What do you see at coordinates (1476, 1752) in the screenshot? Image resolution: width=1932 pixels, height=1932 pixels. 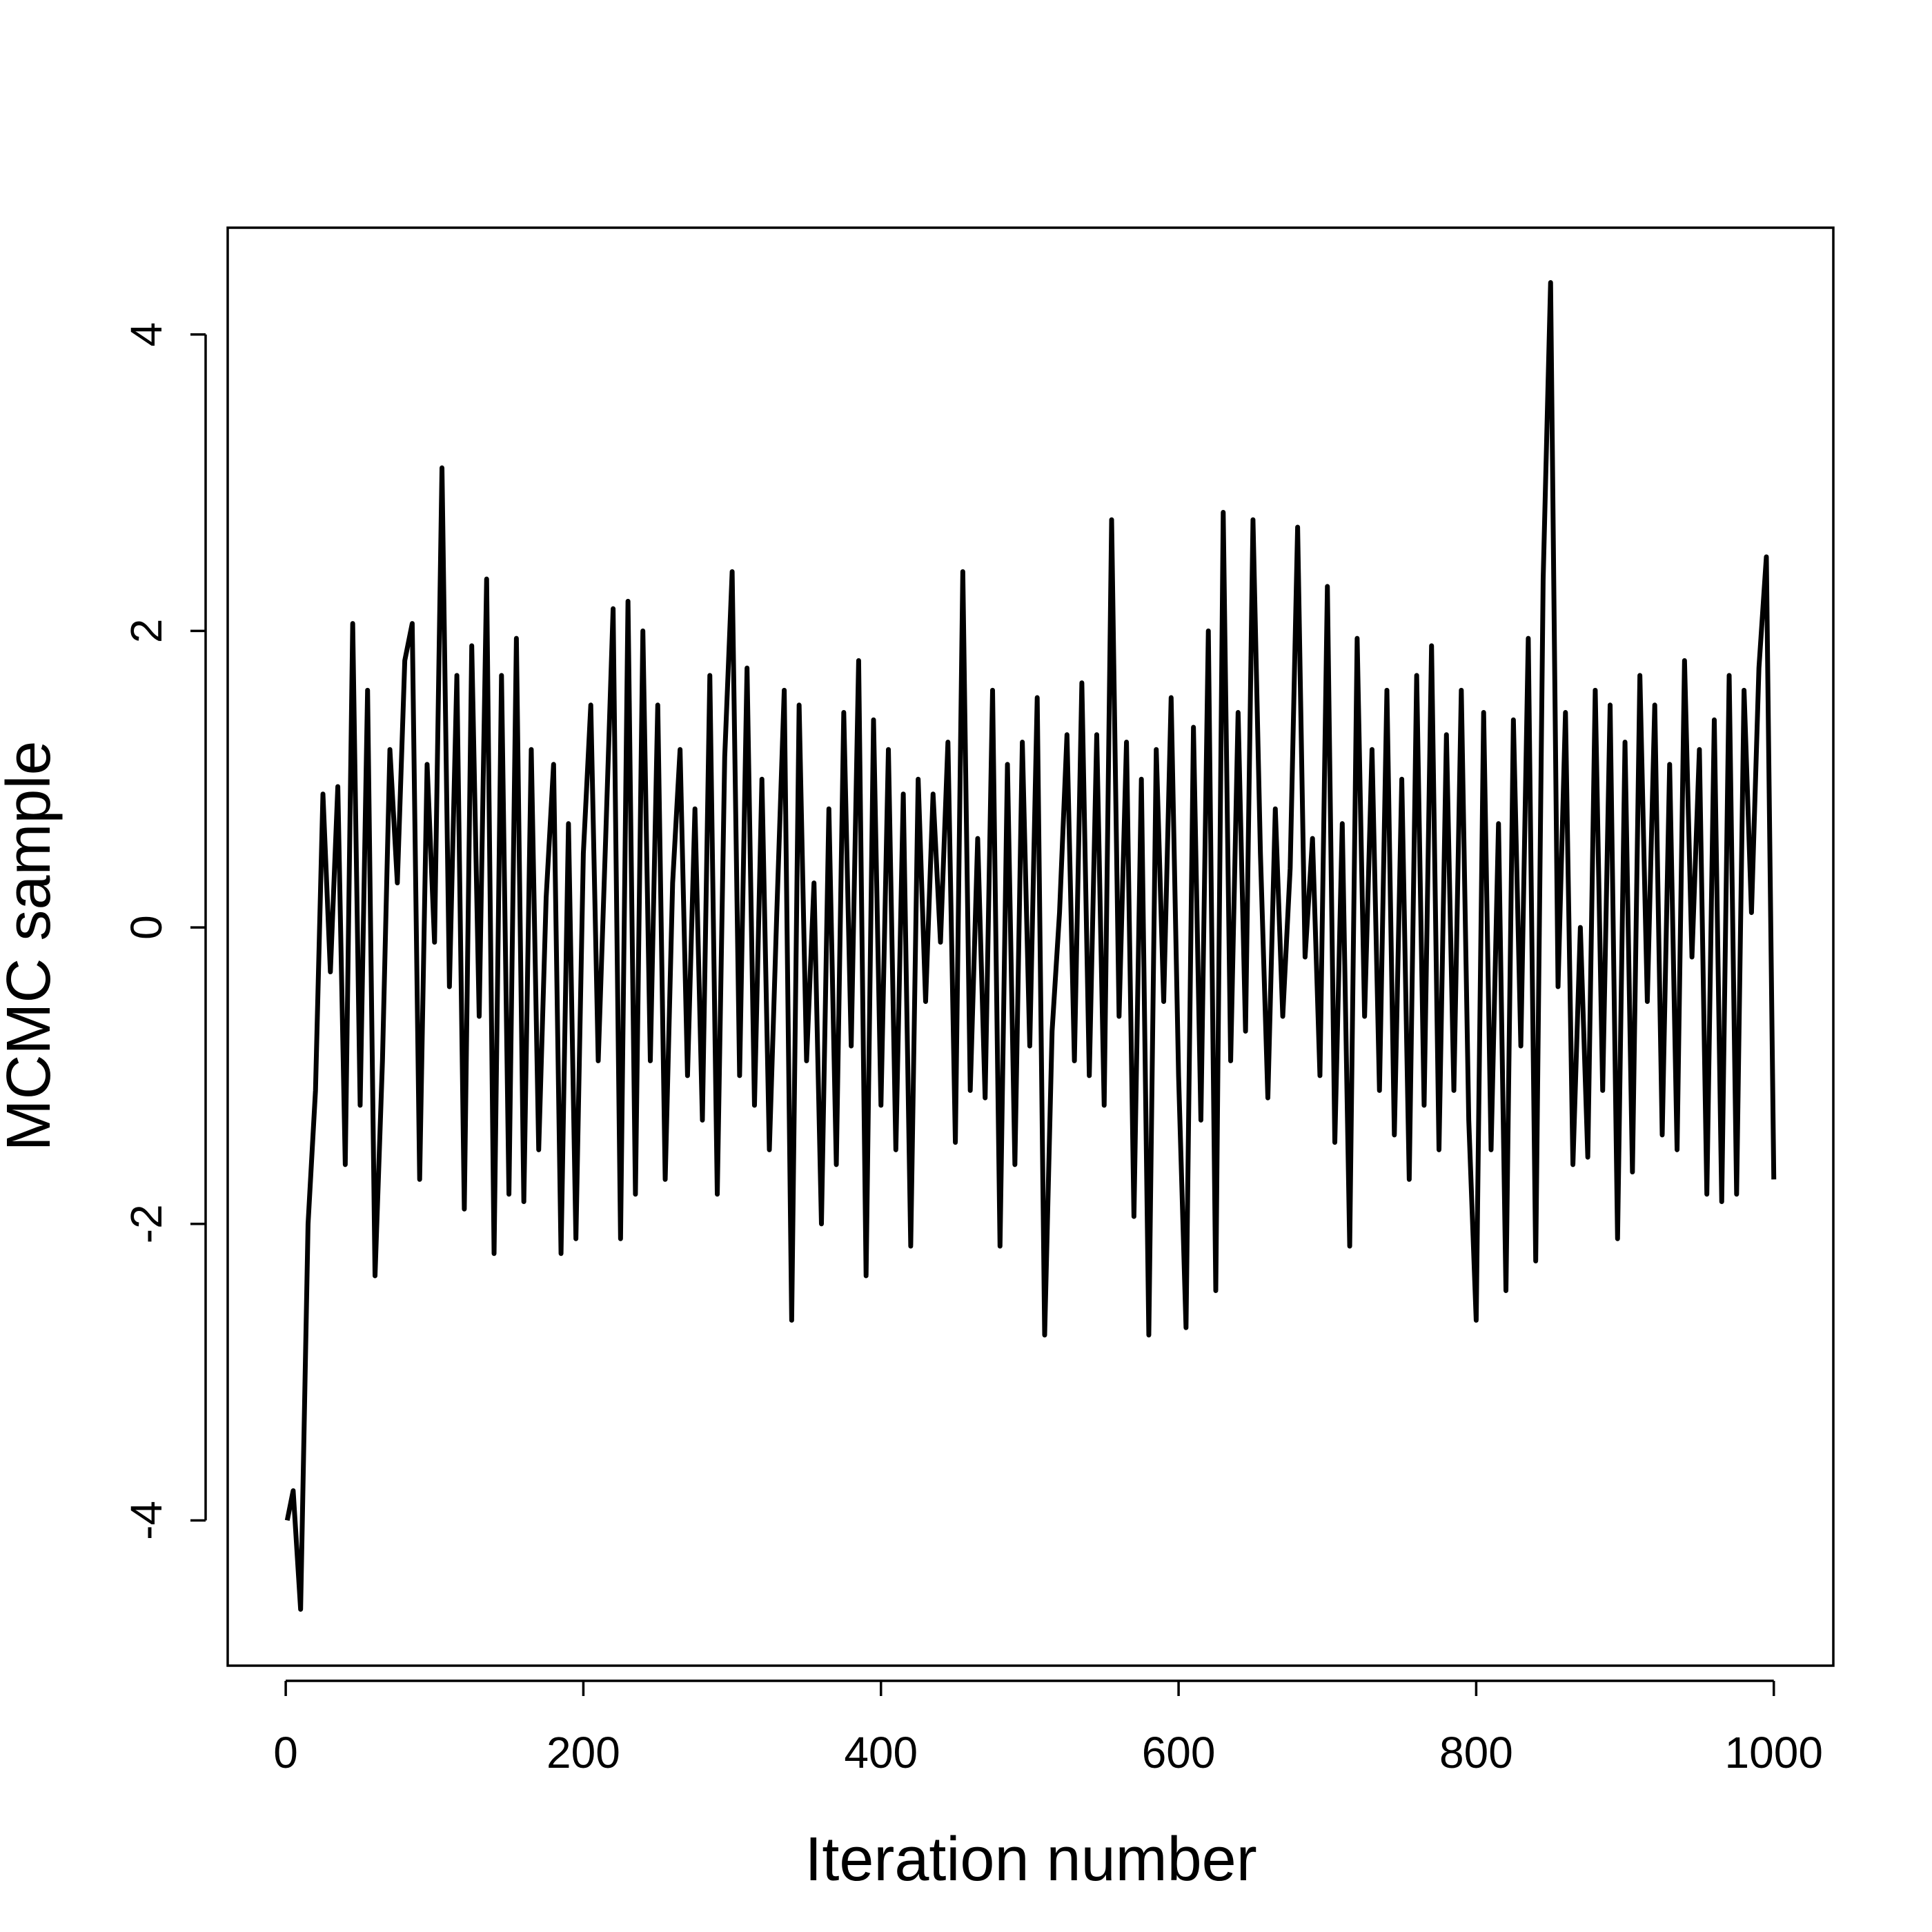 I see `x-tick-label: 800` at bounding box center [1476, 1752].